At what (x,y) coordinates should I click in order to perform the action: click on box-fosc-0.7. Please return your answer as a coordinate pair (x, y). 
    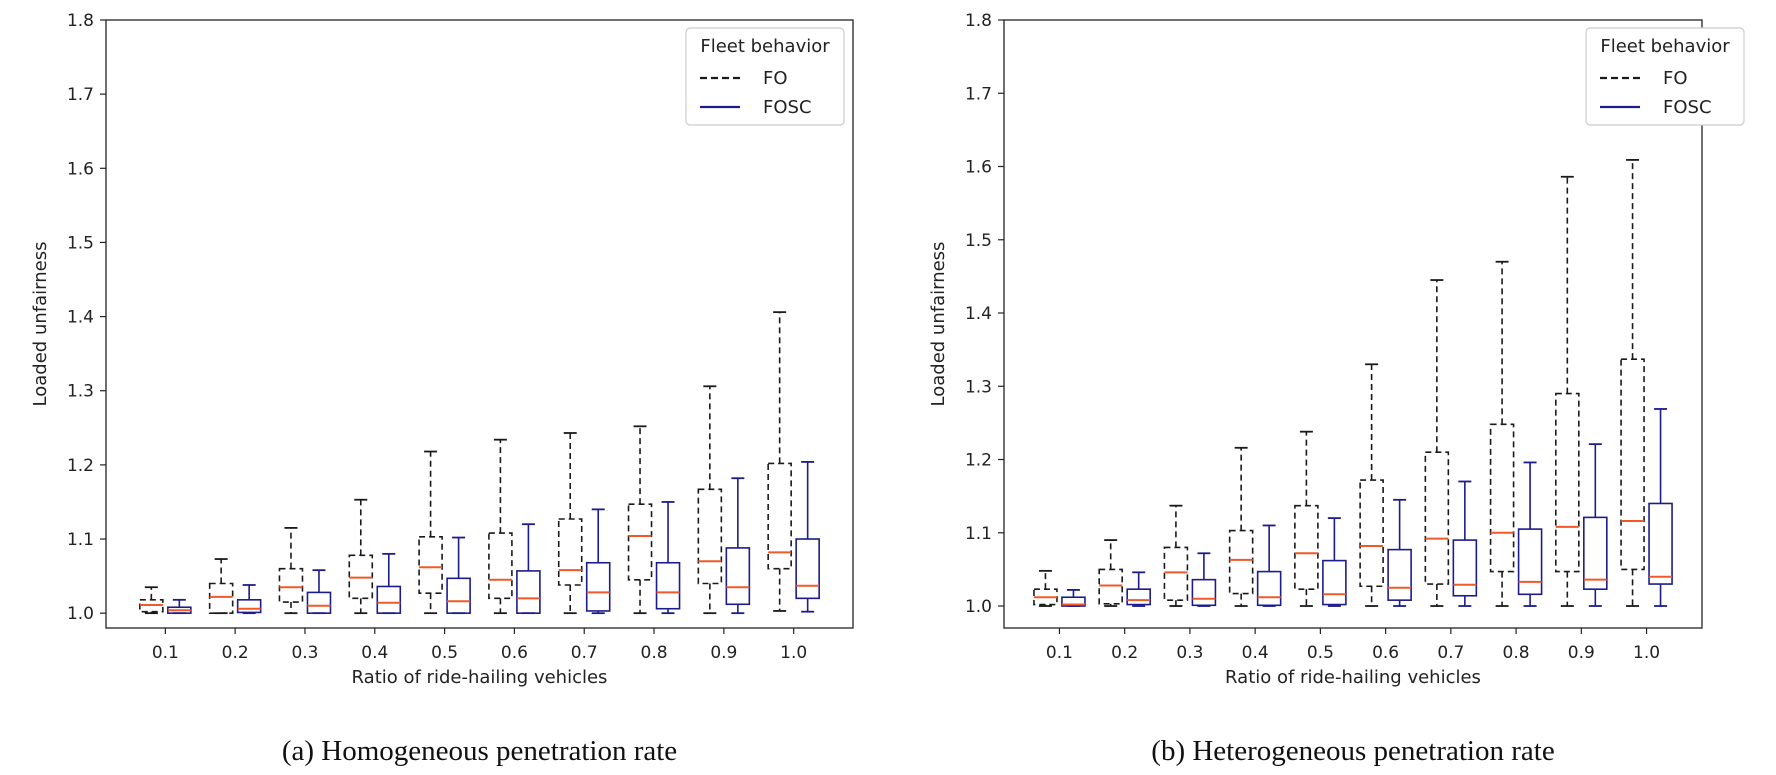
    Looking at the image, I should click on (598, 561).